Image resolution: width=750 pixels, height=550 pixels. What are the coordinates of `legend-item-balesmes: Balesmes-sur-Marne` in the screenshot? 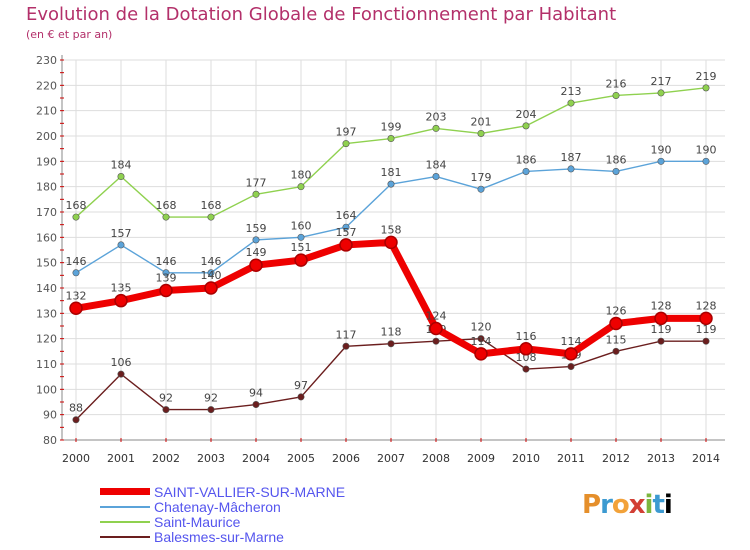 It's located at (222, 536).